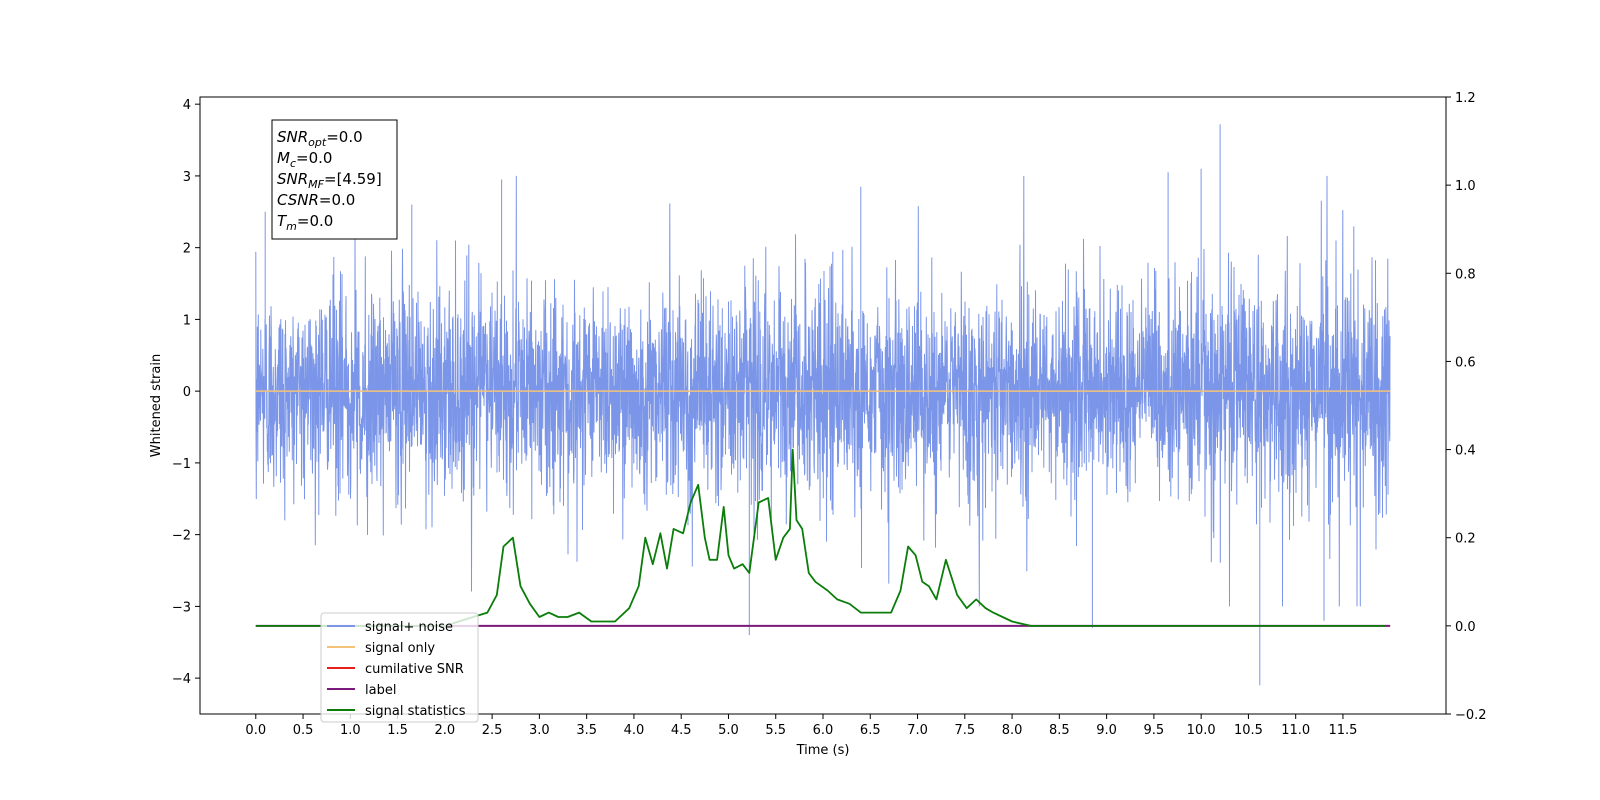  Describe the element at coordinates (1059, 730) in the screenshot. I see `x-tick-label: 8.5` at that location.